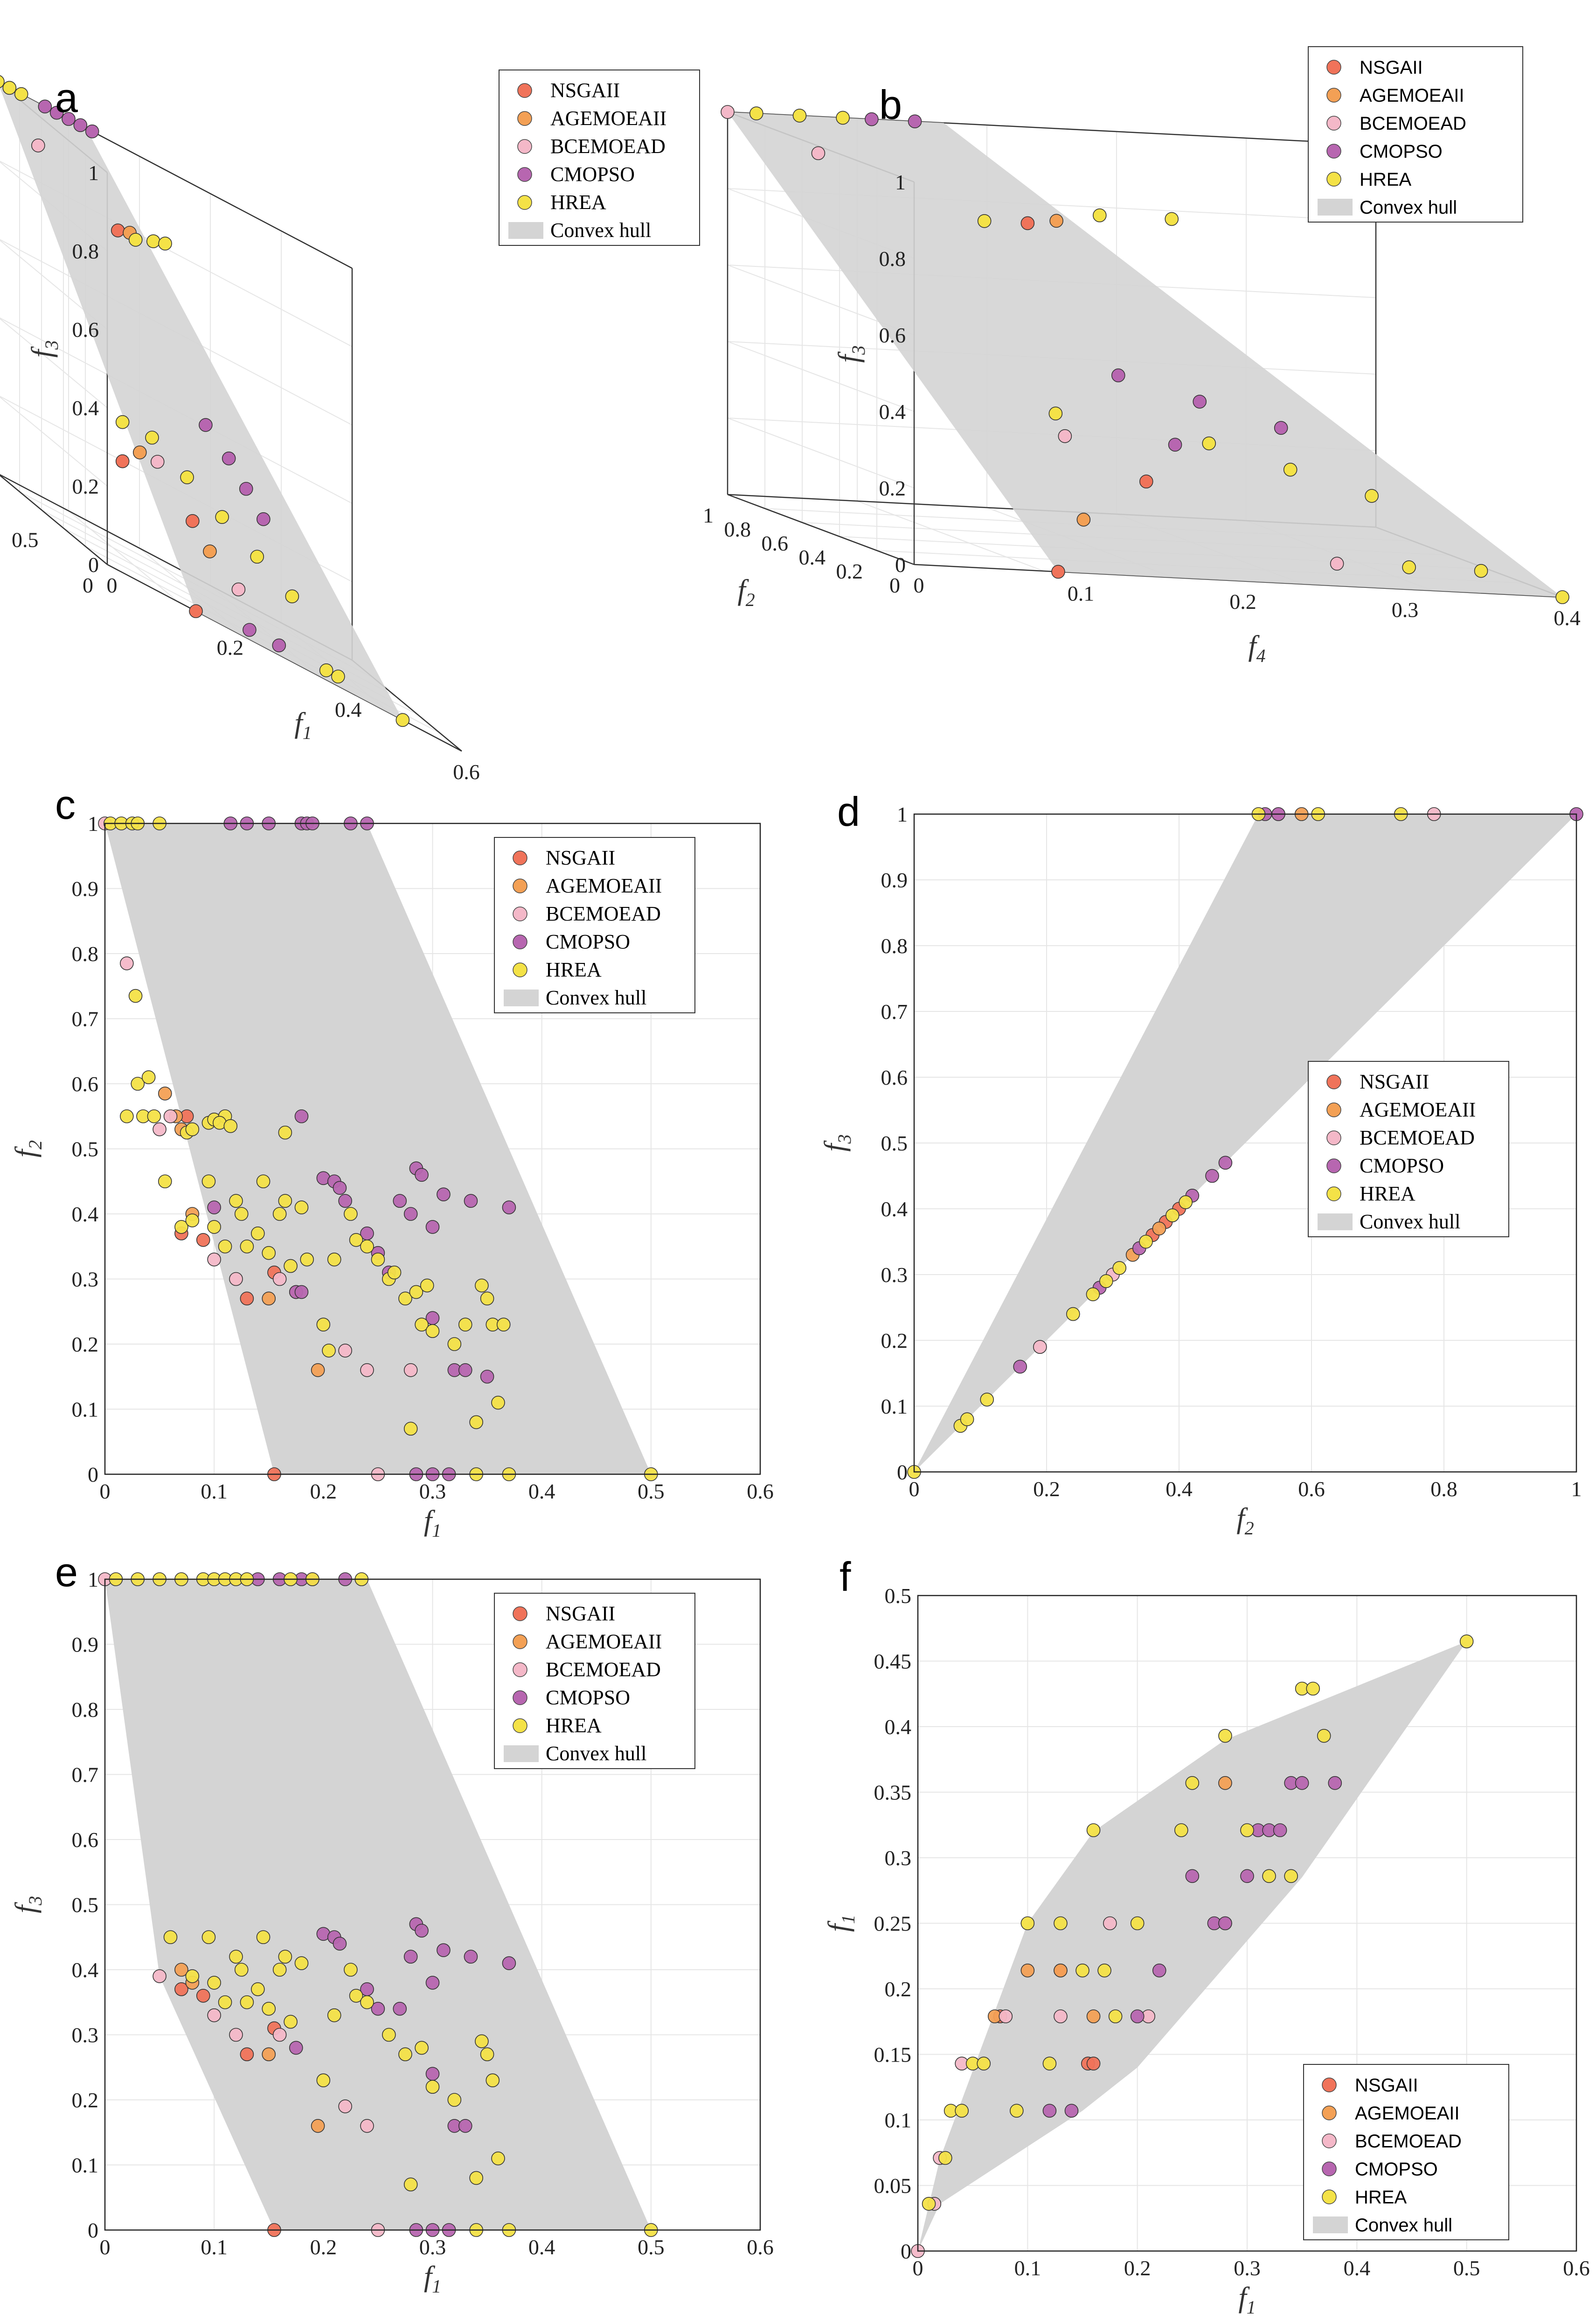 The image size is (1596, 2321). I want to click on panel-c-legend-label-cmopso: CMOPSO, so click(588, 942).